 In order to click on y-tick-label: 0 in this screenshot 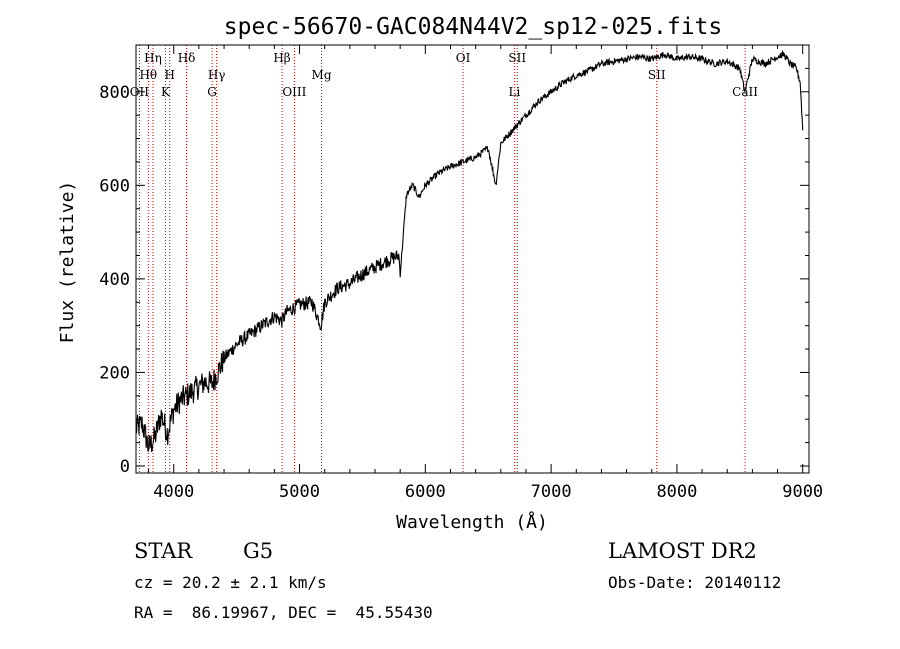, I will do `click(125, 467)`.